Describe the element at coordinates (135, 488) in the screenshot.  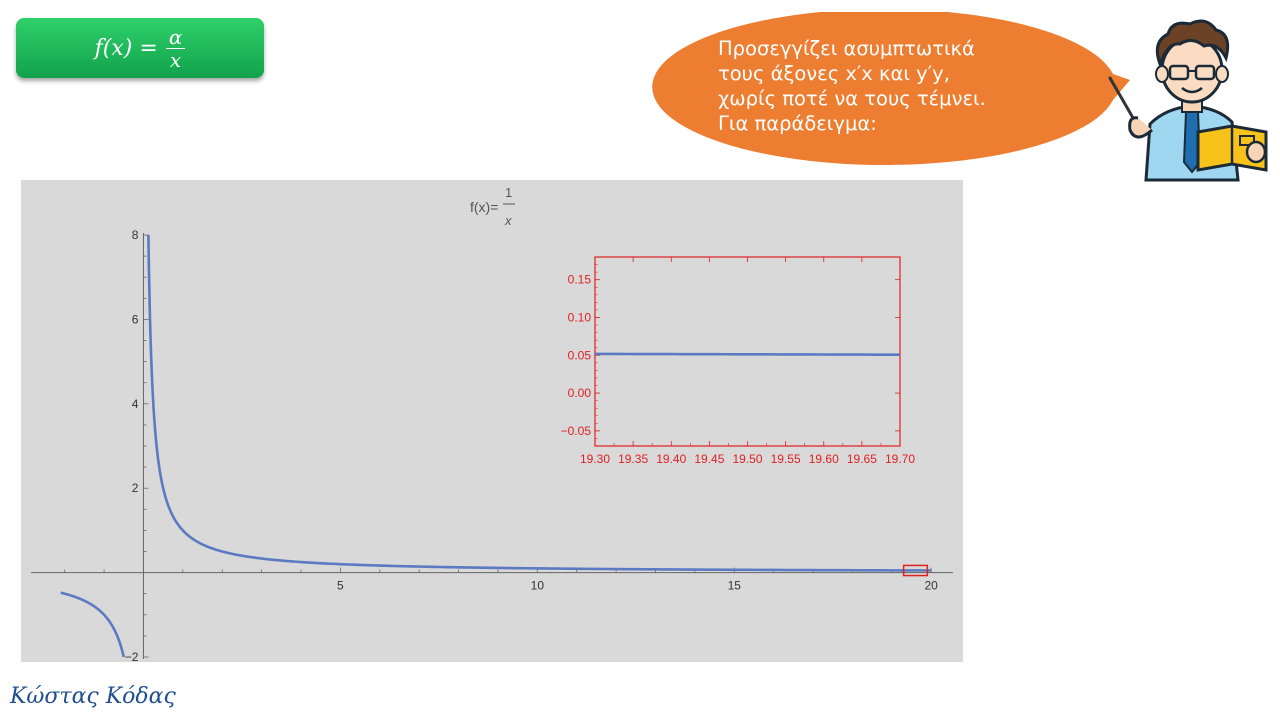
I see `y-tick-label: 2` at that location.